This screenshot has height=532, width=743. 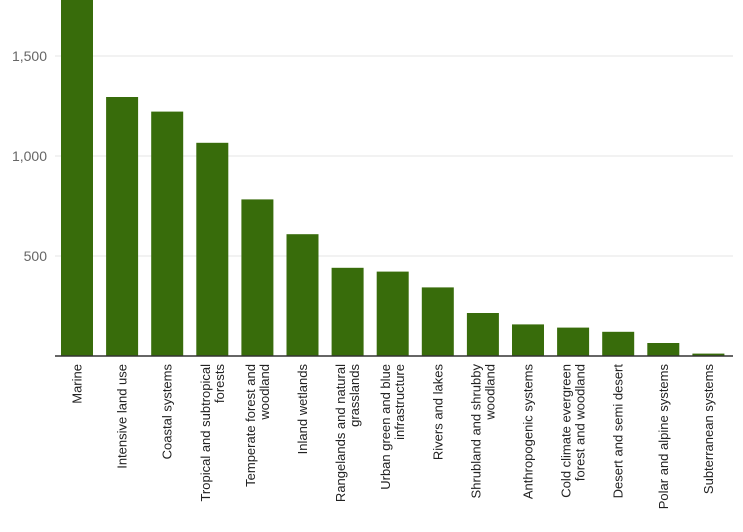 What do you see at coordinates (302, 409) in the screenshot?
I see `x-category-label: Inland wetlands` at bounding box center [302, 409].